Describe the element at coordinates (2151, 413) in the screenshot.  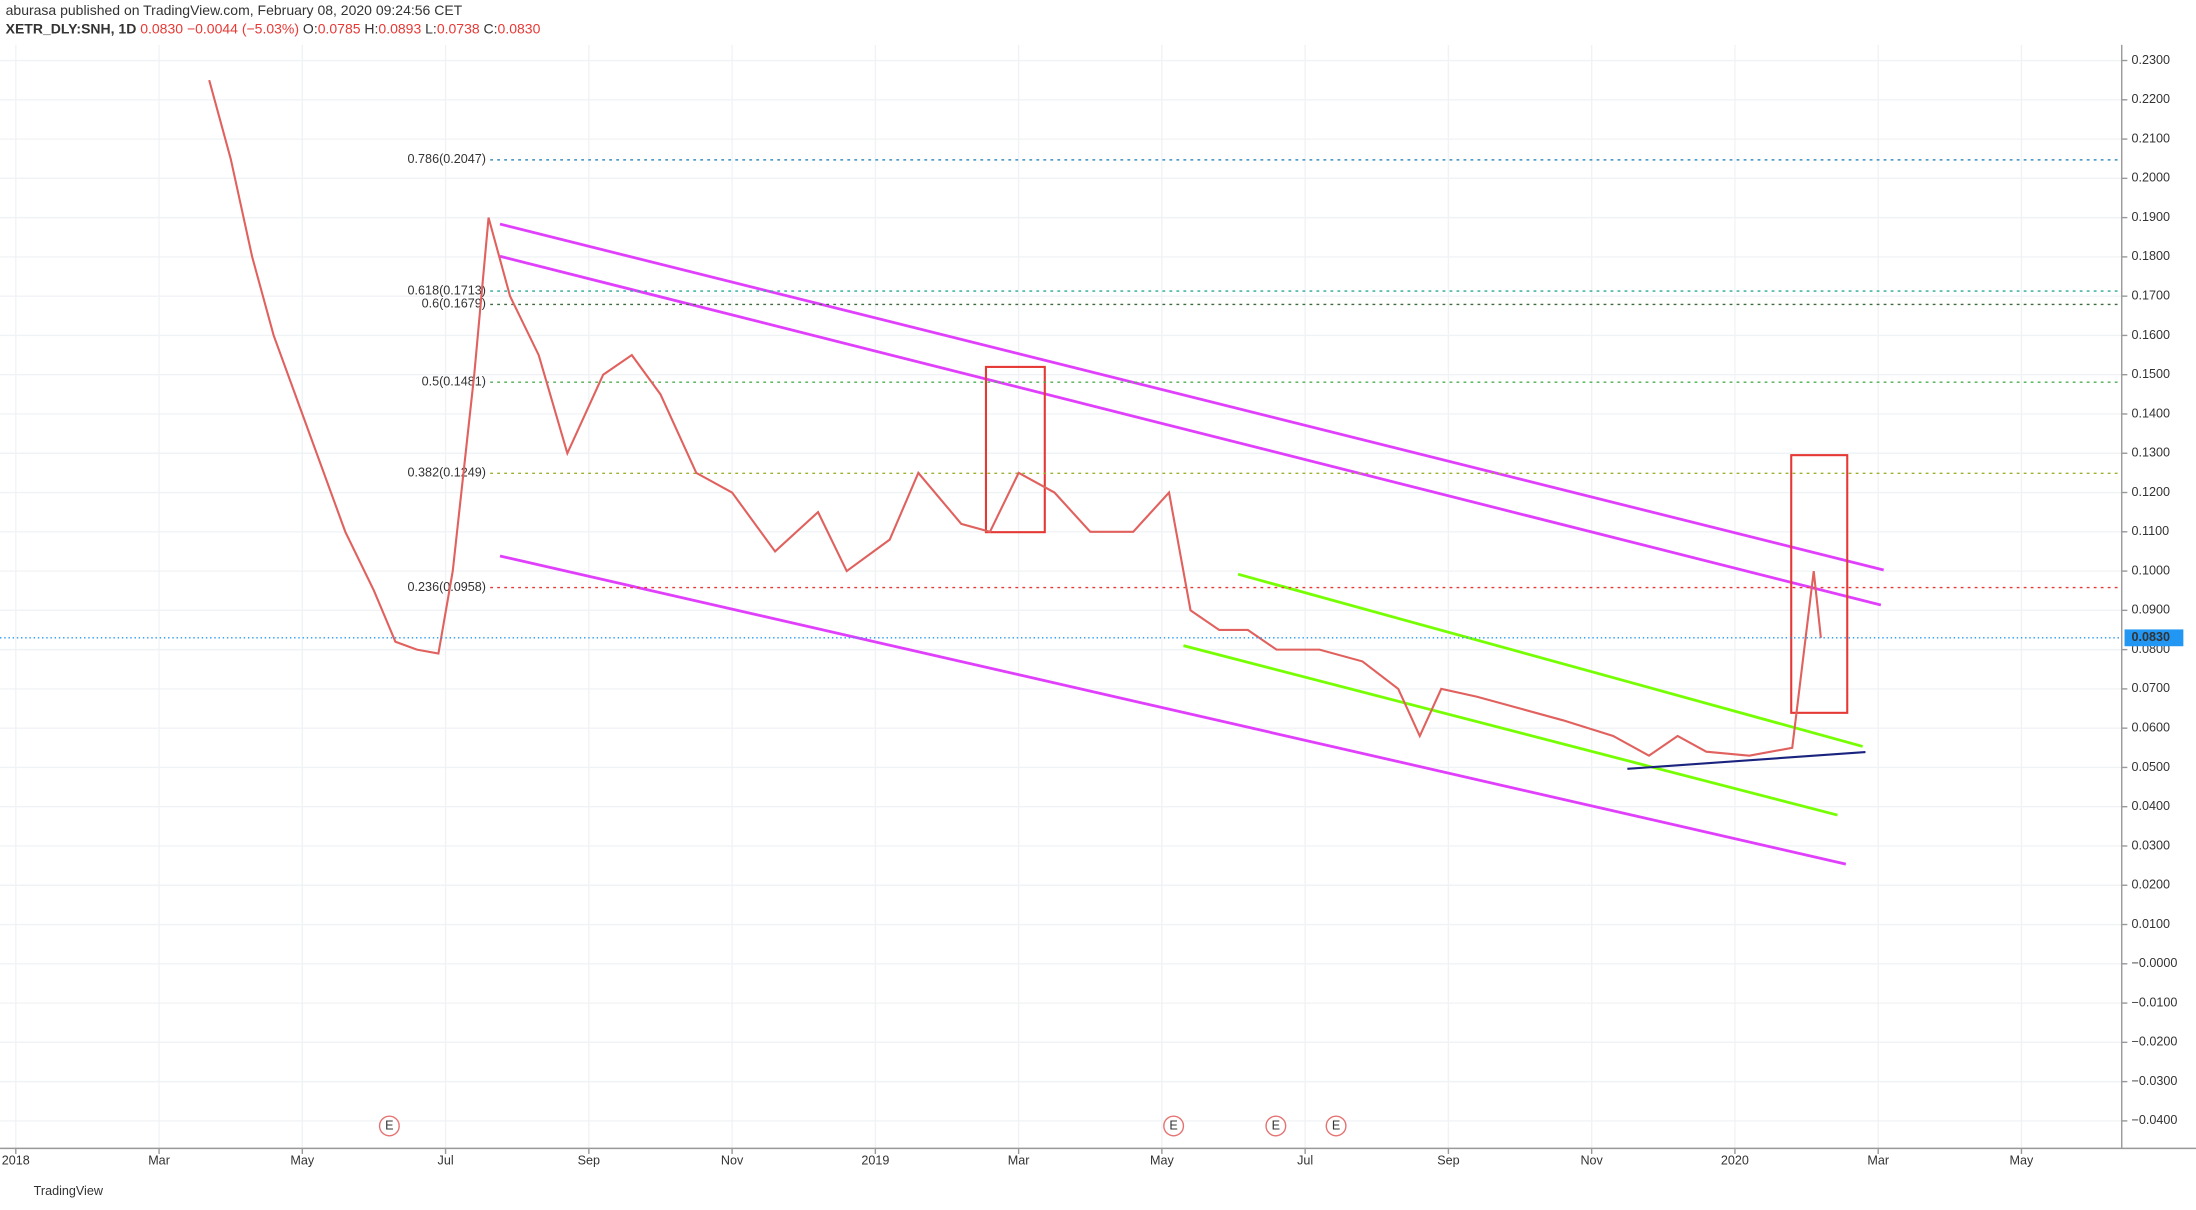
I see `y-tick-label: 0.1400` at that location.